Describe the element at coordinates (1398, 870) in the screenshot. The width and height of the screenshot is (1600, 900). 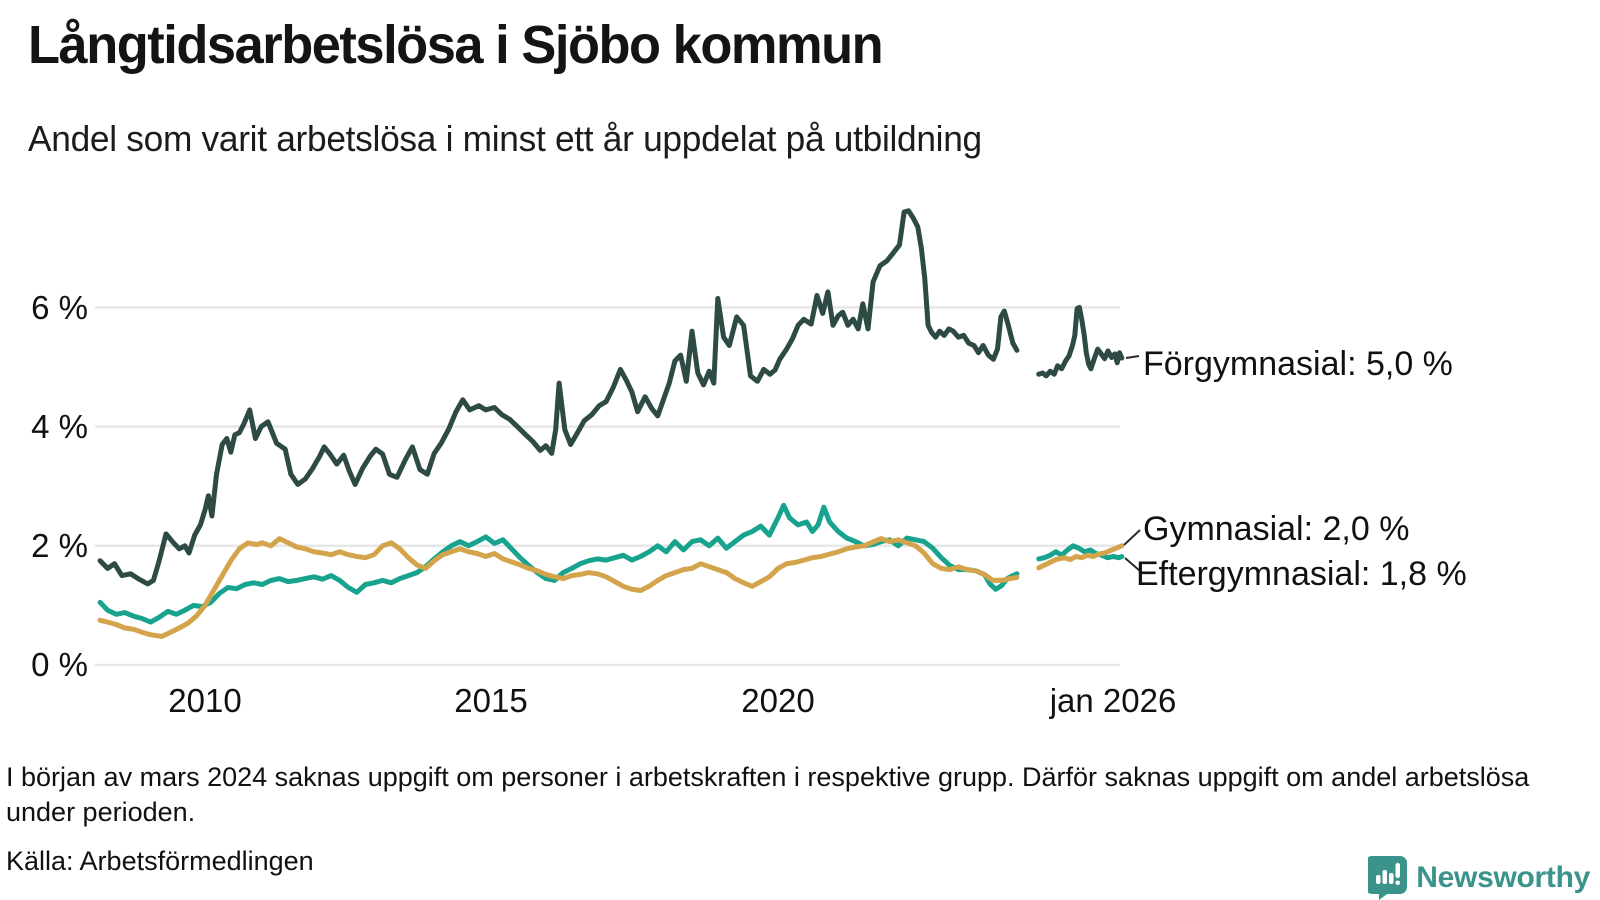
I see `exclamation-bar` at that location.